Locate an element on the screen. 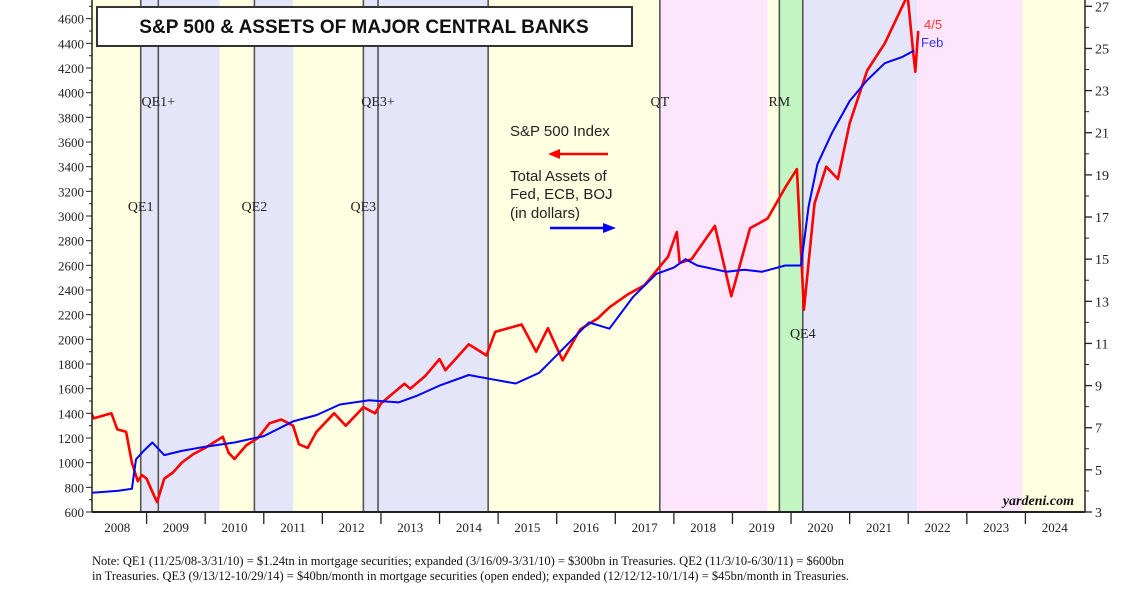 The width and height of the screenshot is (1128, 591). left-tick-label: 4800 is located at coordinates (71, 1).